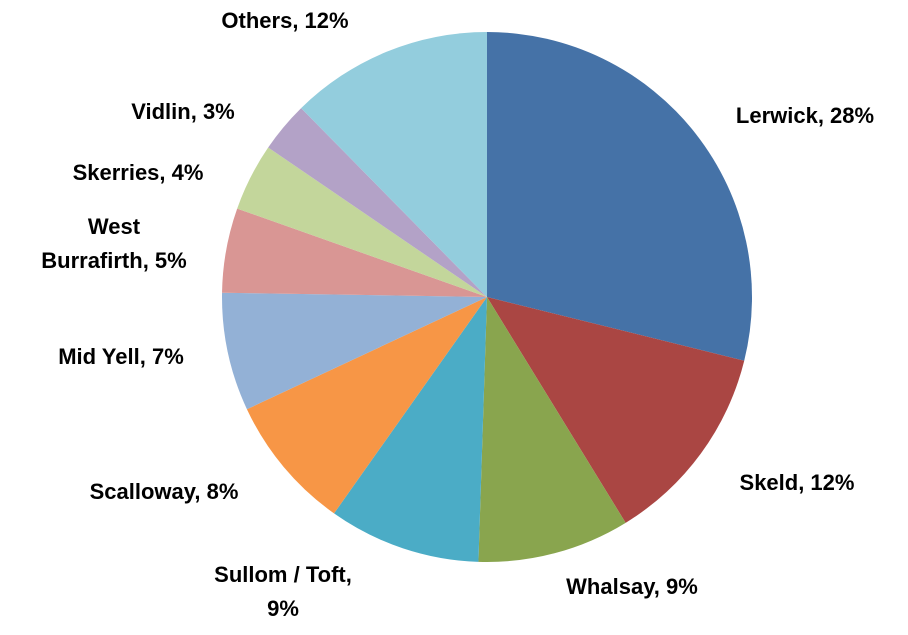 The height and width of the screenshot is (635, 908). What do you see at coordinates (283, 574) in the screenshot?
I see `data-label: Sullom / Toft,` at bounding box center [283, 574].